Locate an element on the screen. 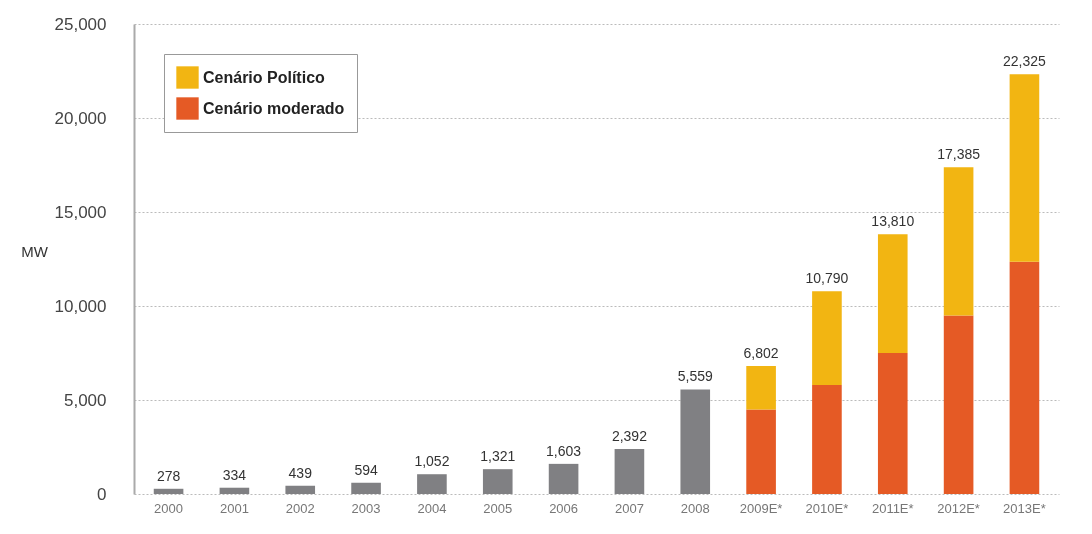  total-label: 1,321 is located at coordinates (498, 456).